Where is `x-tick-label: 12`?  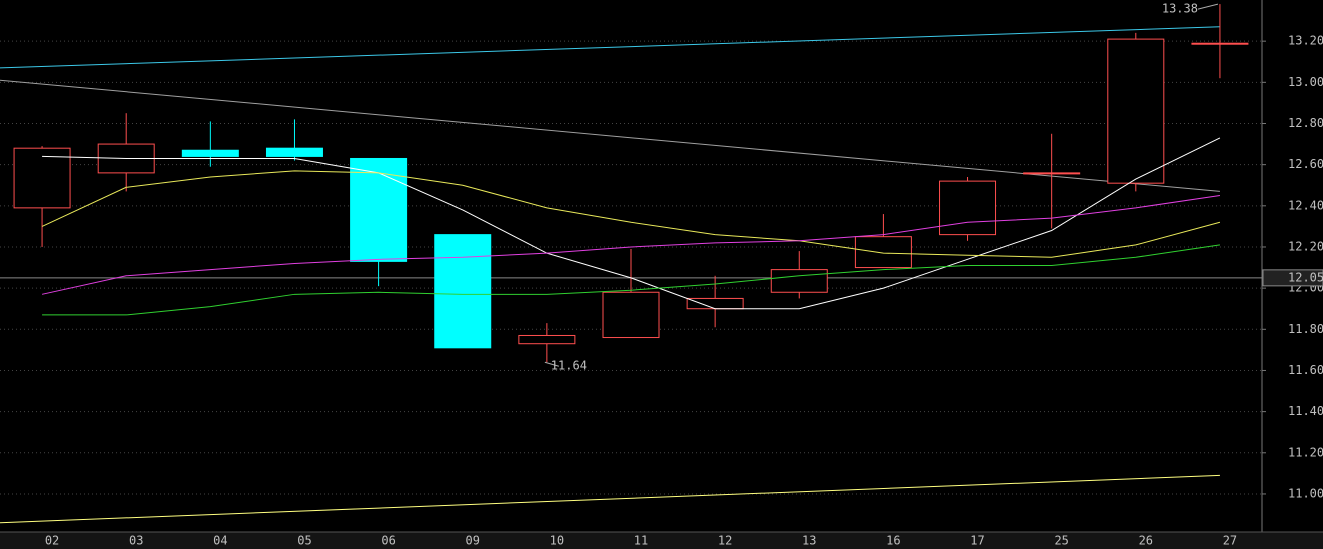
x-tick-label: 12 is located at coordinates (725, 541).